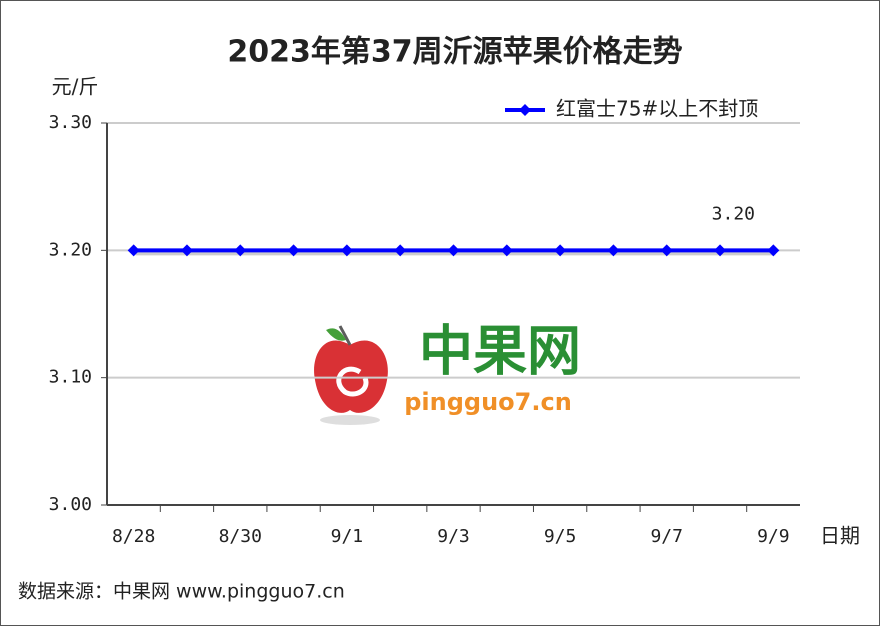  Describe the element at coordinates (488, 402) in the screenshot. I see `watermark-site: pingguo7.cn` at that location.